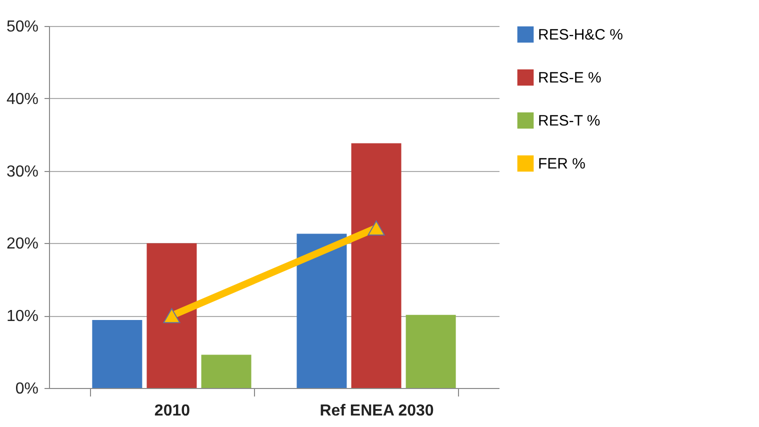 The height and width of the screenshot is (427, 759). I want to click on y-tick-label: 50%, so click(22, 27).